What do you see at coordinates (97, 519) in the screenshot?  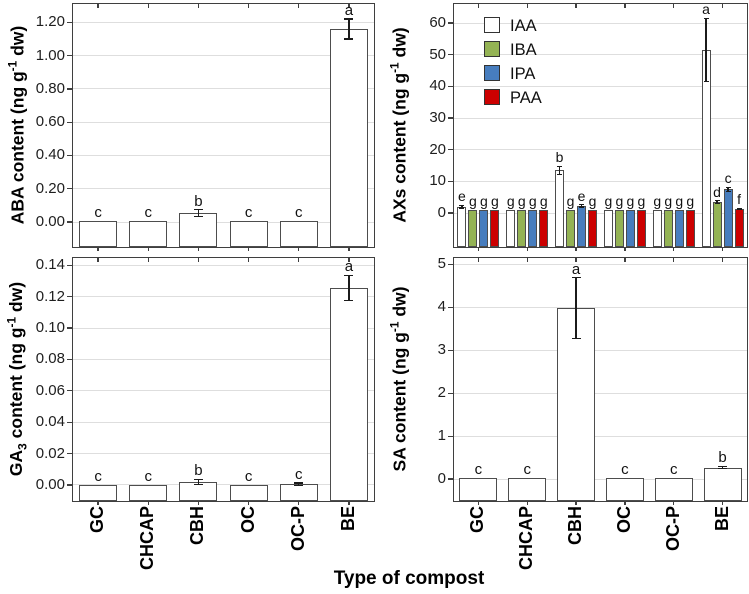 I see `x-tick-label-GC: GC` at bounding box center [97, 519].